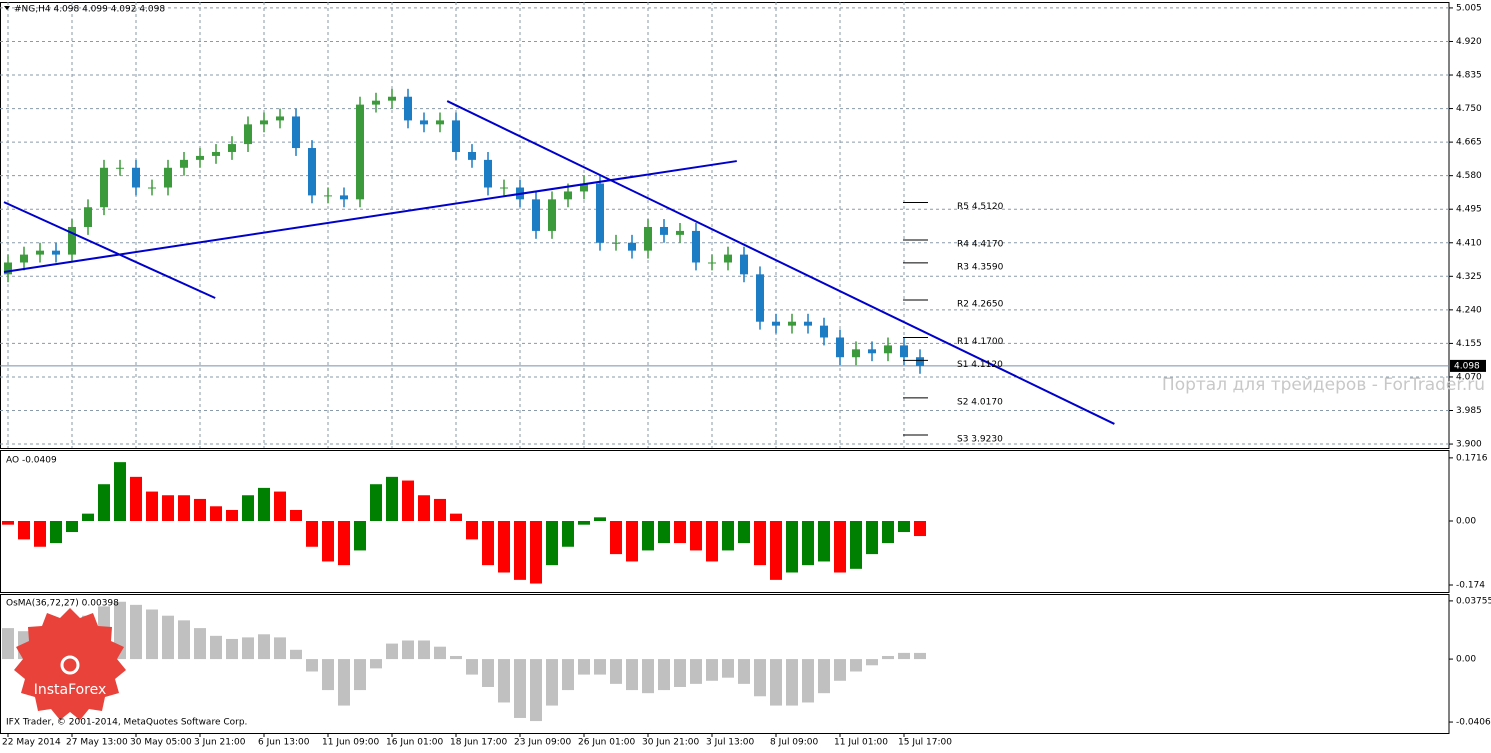 The height and width of the screenshot is (753, 1491). I want to click on x-tick-label: 22 May 2014, so click(31, 743).